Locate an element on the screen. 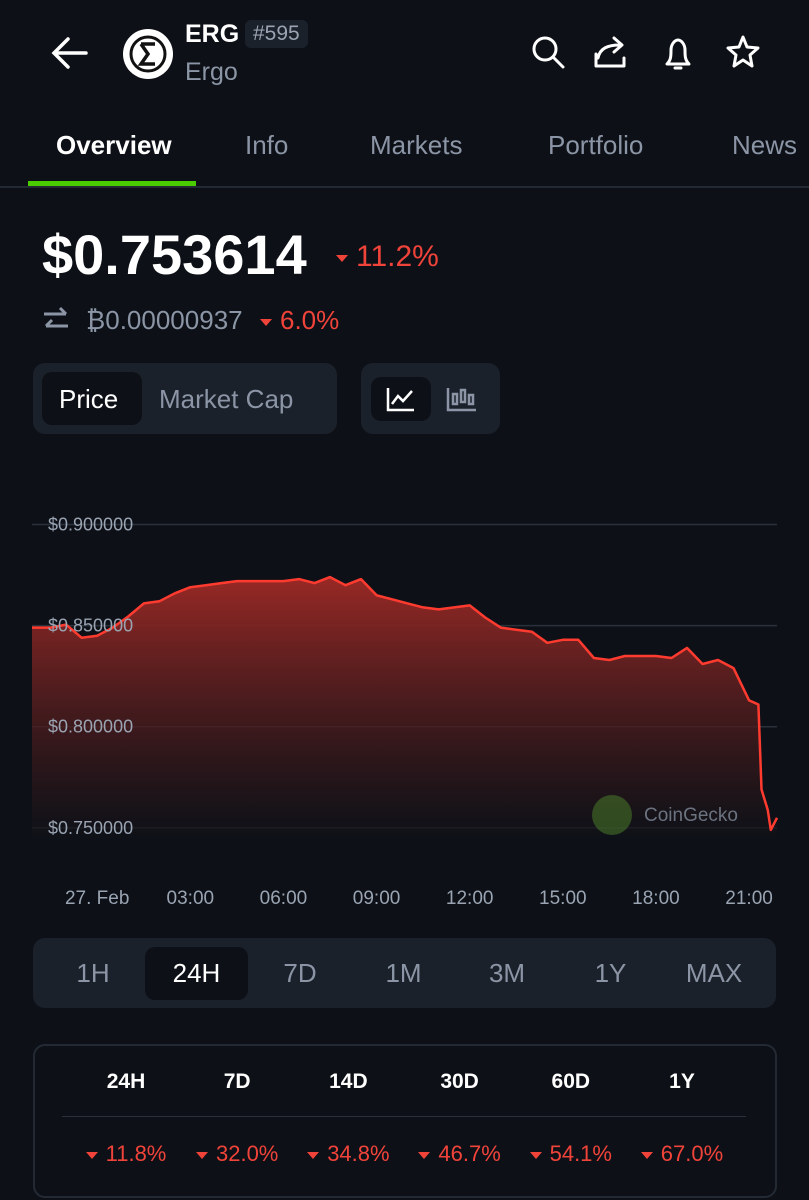 Image resolution: width=809 pixels, height=1200 pixels. selected-range is located at coordinates (196, 973).